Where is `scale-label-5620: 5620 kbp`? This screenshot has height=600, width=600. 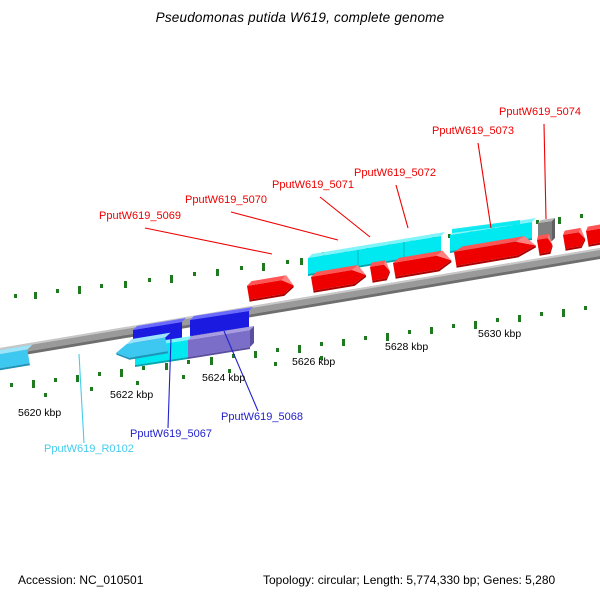 scale-label-5620: 5620 kbp is located at coordinates (39, 413).